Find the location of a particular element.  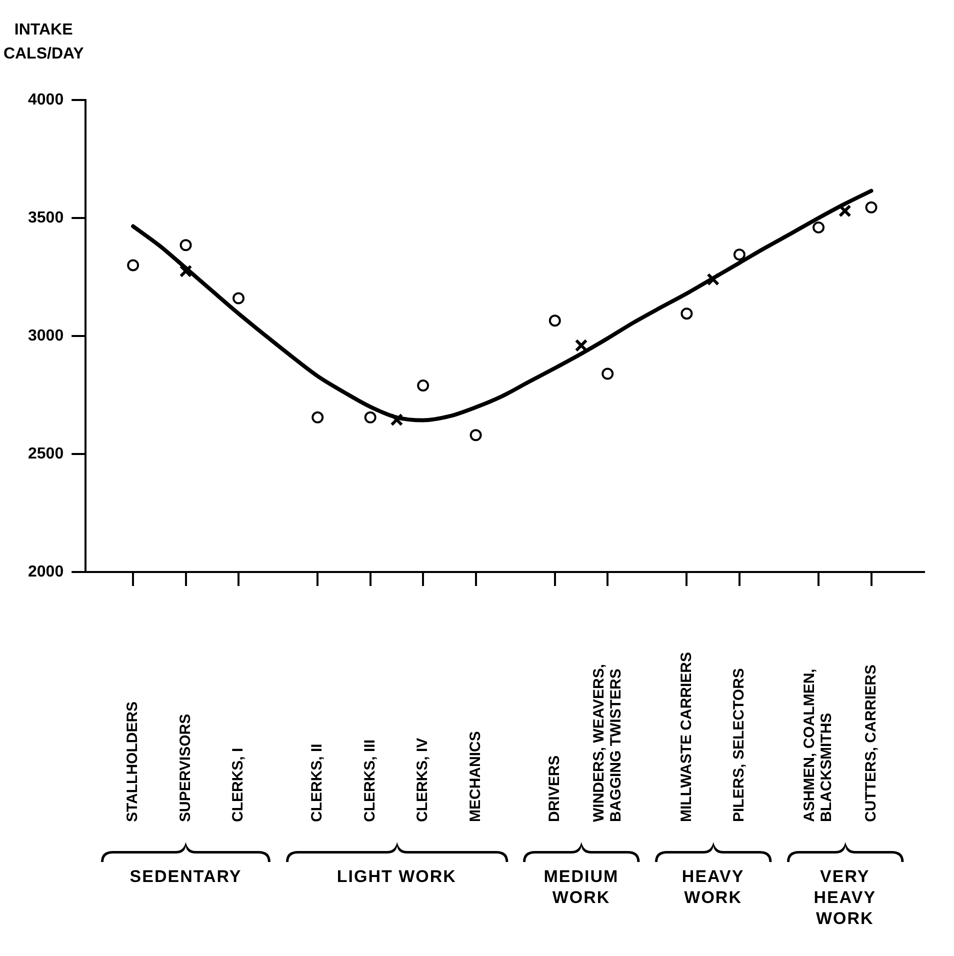

text: VERY HEAVY WORK is located at coordinates (845, 897).